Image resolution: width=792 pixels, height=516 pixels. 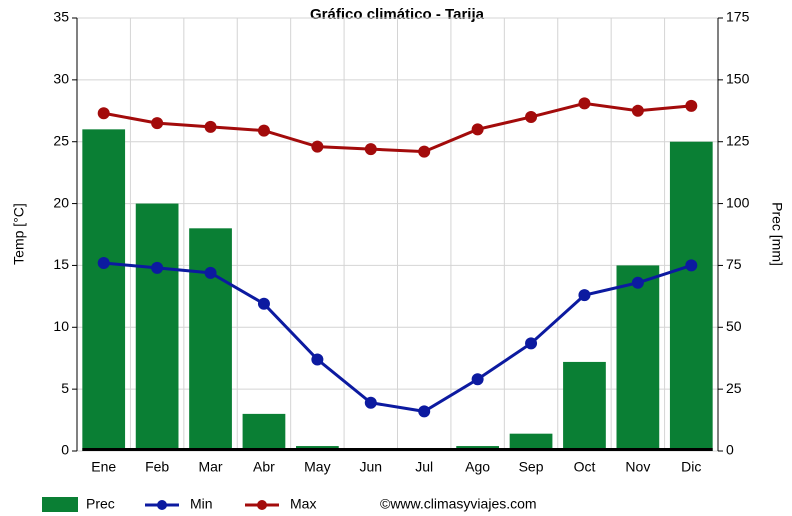 I want to click on y2-tick-label: 50, so click(x=734, y=326).